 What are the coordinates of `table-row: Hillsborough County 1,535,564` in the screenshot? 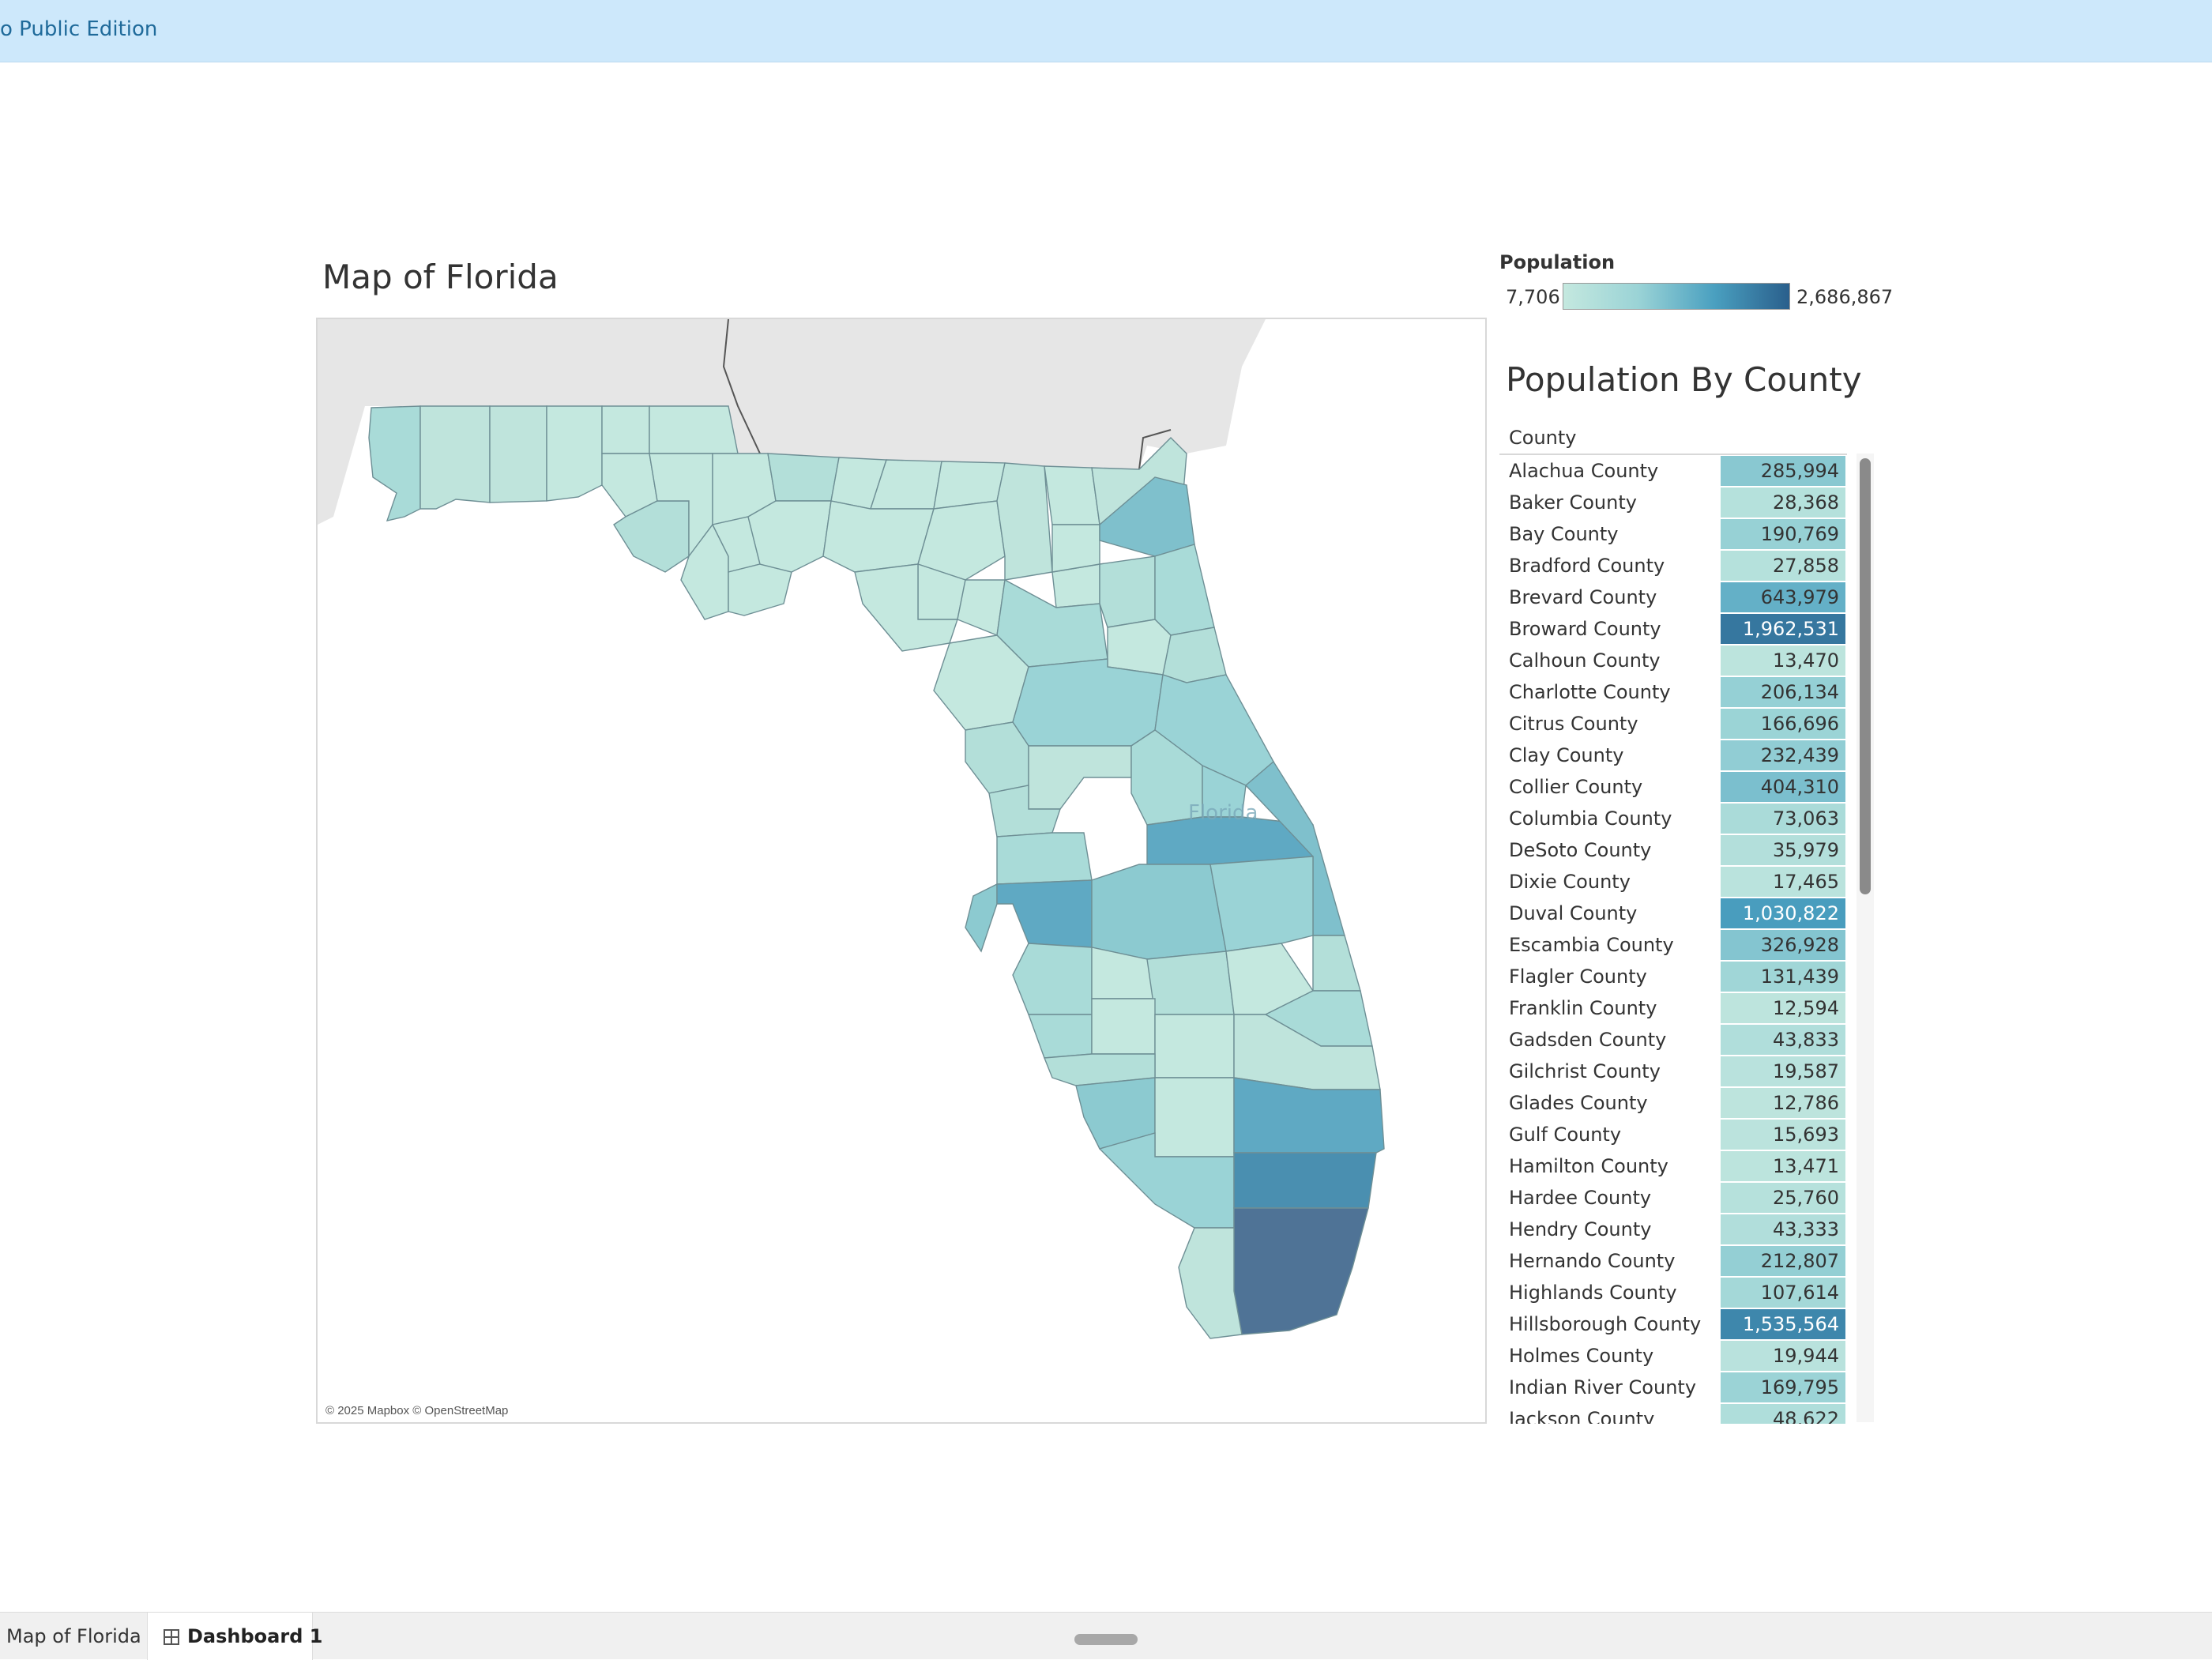 It's located at (1673, 1324).